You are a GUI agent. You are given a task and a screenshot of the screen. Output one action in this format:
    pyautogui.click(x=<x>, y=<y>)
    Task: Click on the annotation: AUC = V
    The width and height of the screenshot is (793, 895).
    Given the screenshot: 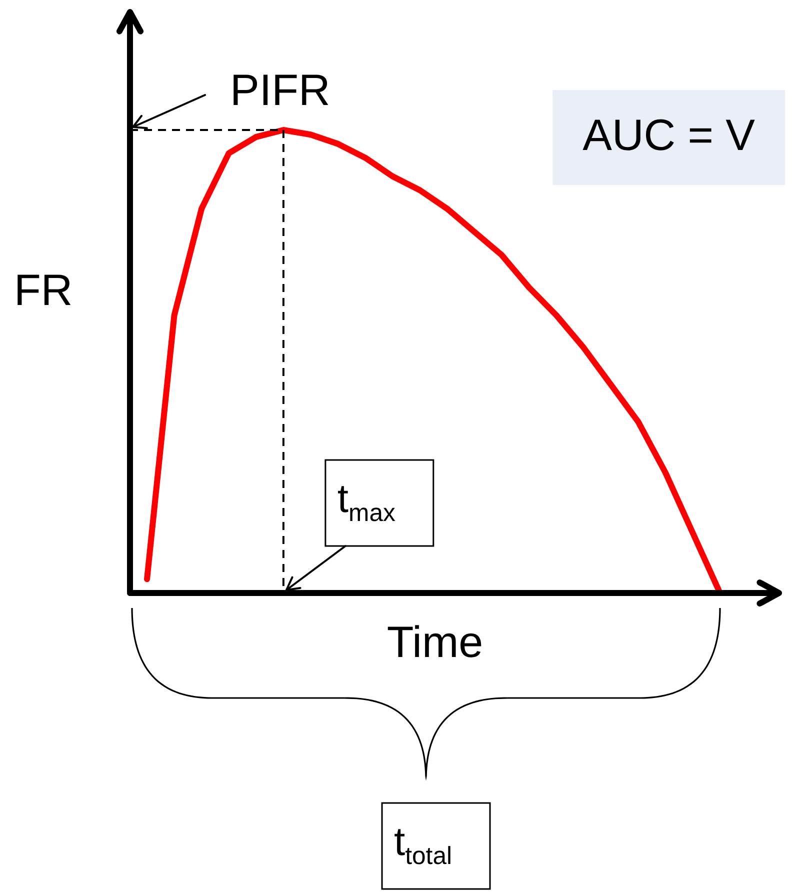 What is the action you would take?
    pyautogui.click(x=669, y=135)
    